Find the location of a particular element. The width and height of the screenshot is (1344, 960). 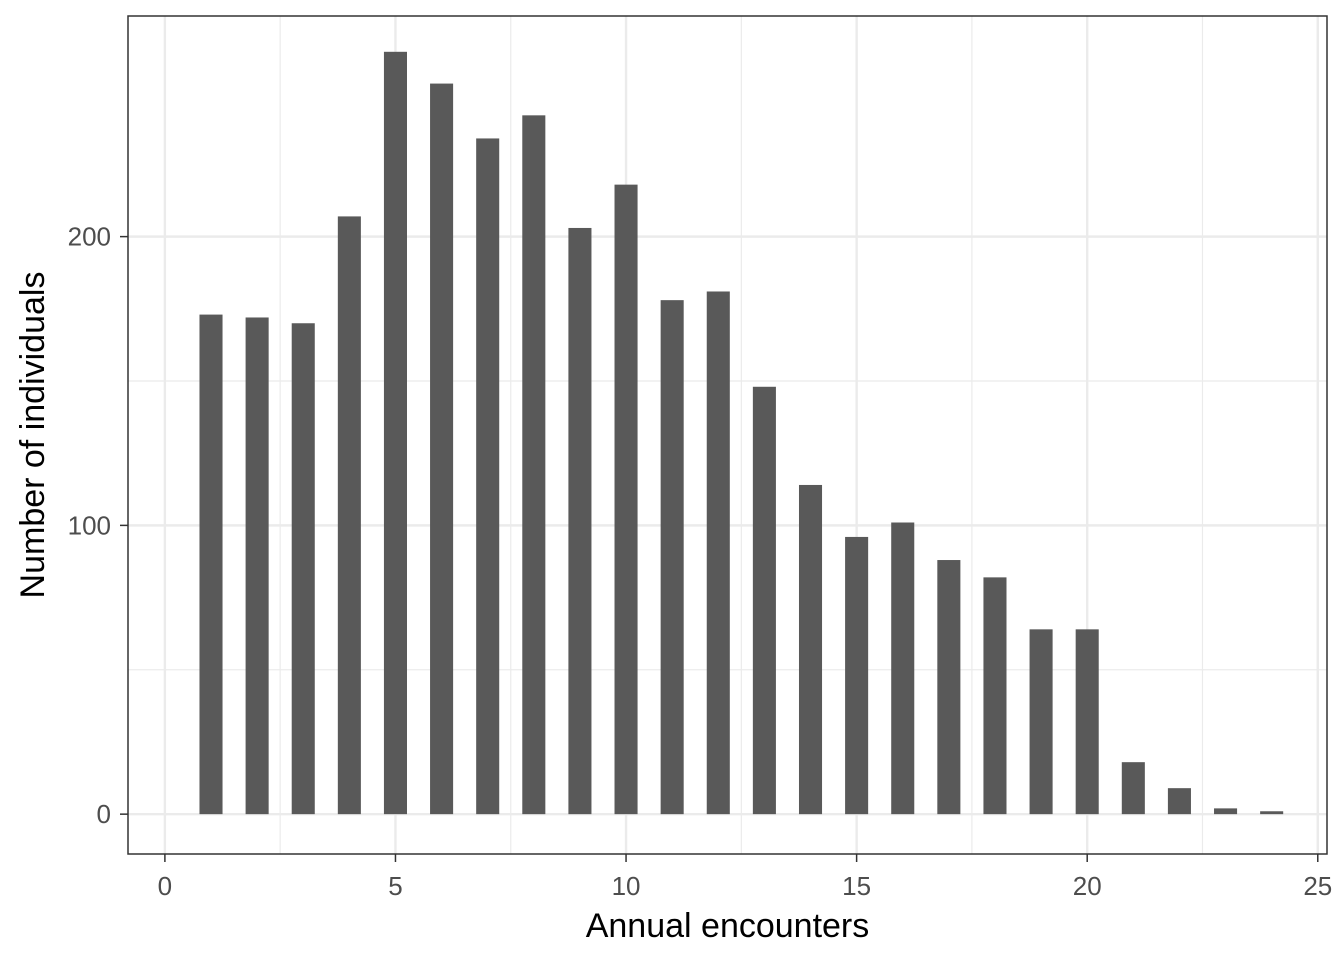

y-axis-title: Number of individuals is located at coordinates (33, 435).